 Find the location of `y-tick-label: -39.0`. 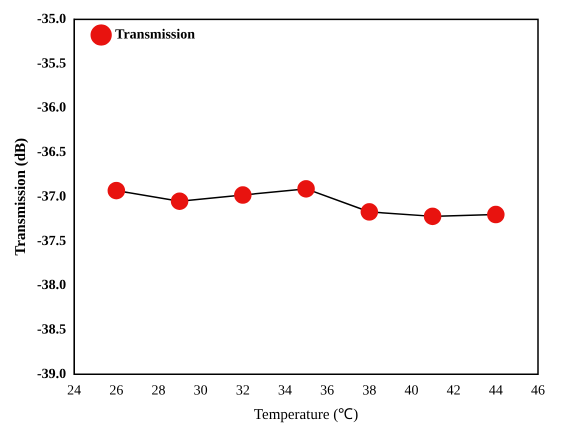

y-tick-label: -39.0 is located at coordinates (51, 374).